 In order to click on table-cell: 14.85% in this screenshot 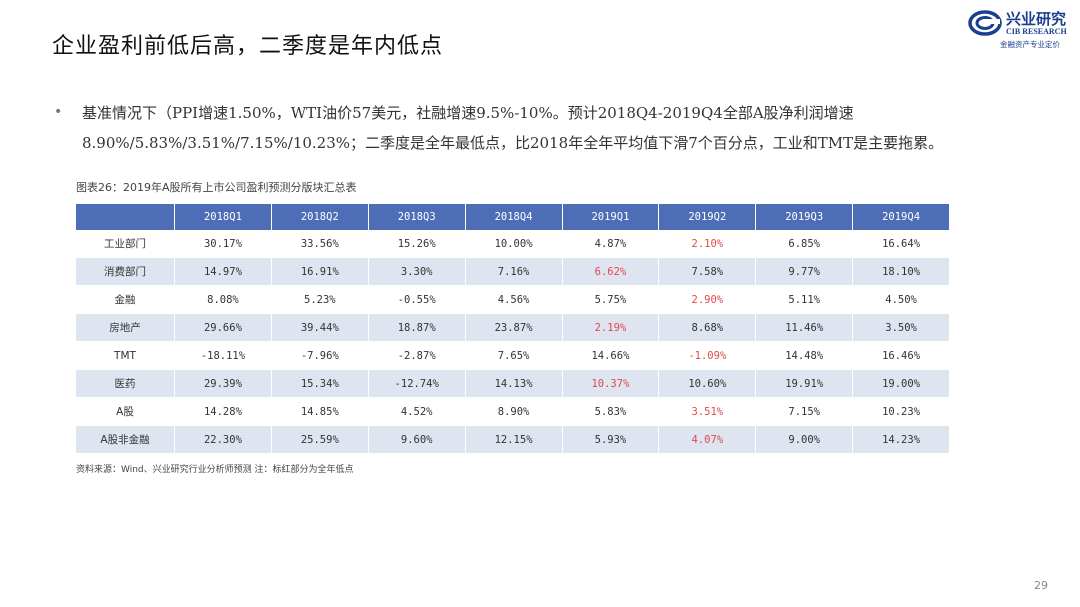, I will do `click(320, 411)`.